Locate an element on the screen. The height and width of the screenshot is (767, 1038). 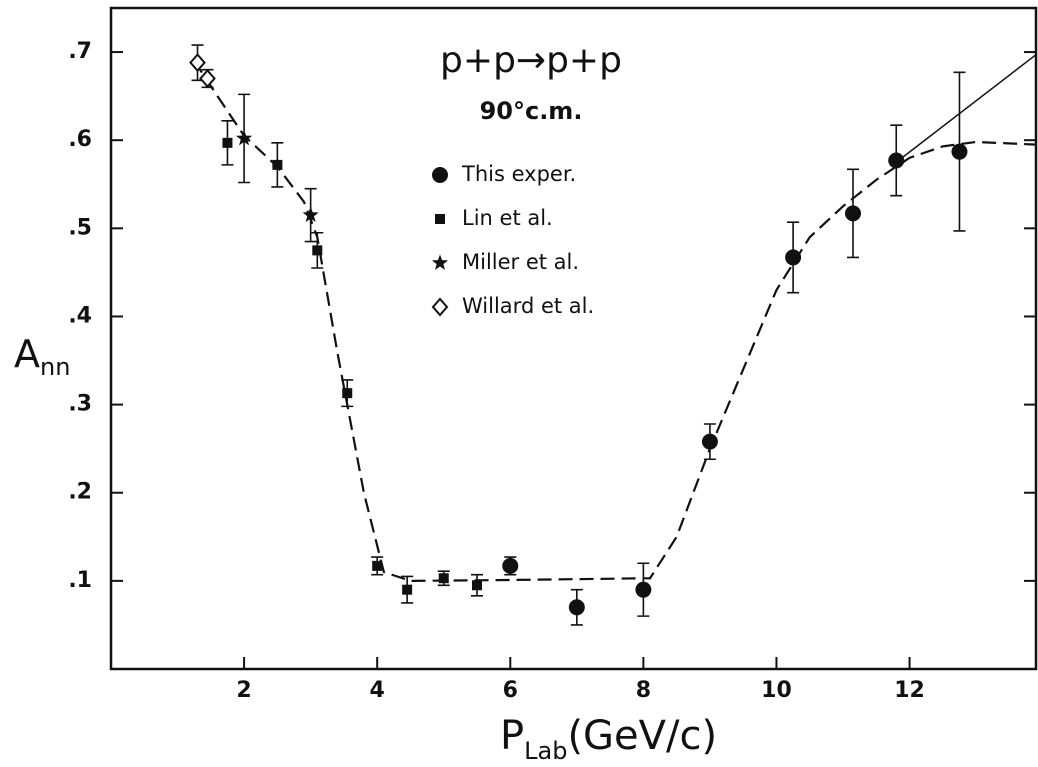
x-tick-label: 6 is located at coordinates (510, 690).